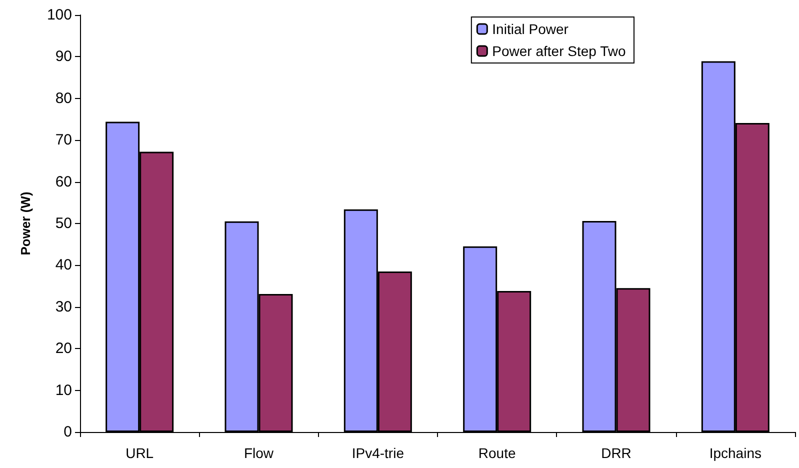 The height and width of the screenshot is (468, 799). What do you see at coordinates (63, 390) in the screenshot?
I see `y-tick-label: 10` at bounding box center [63, 390].